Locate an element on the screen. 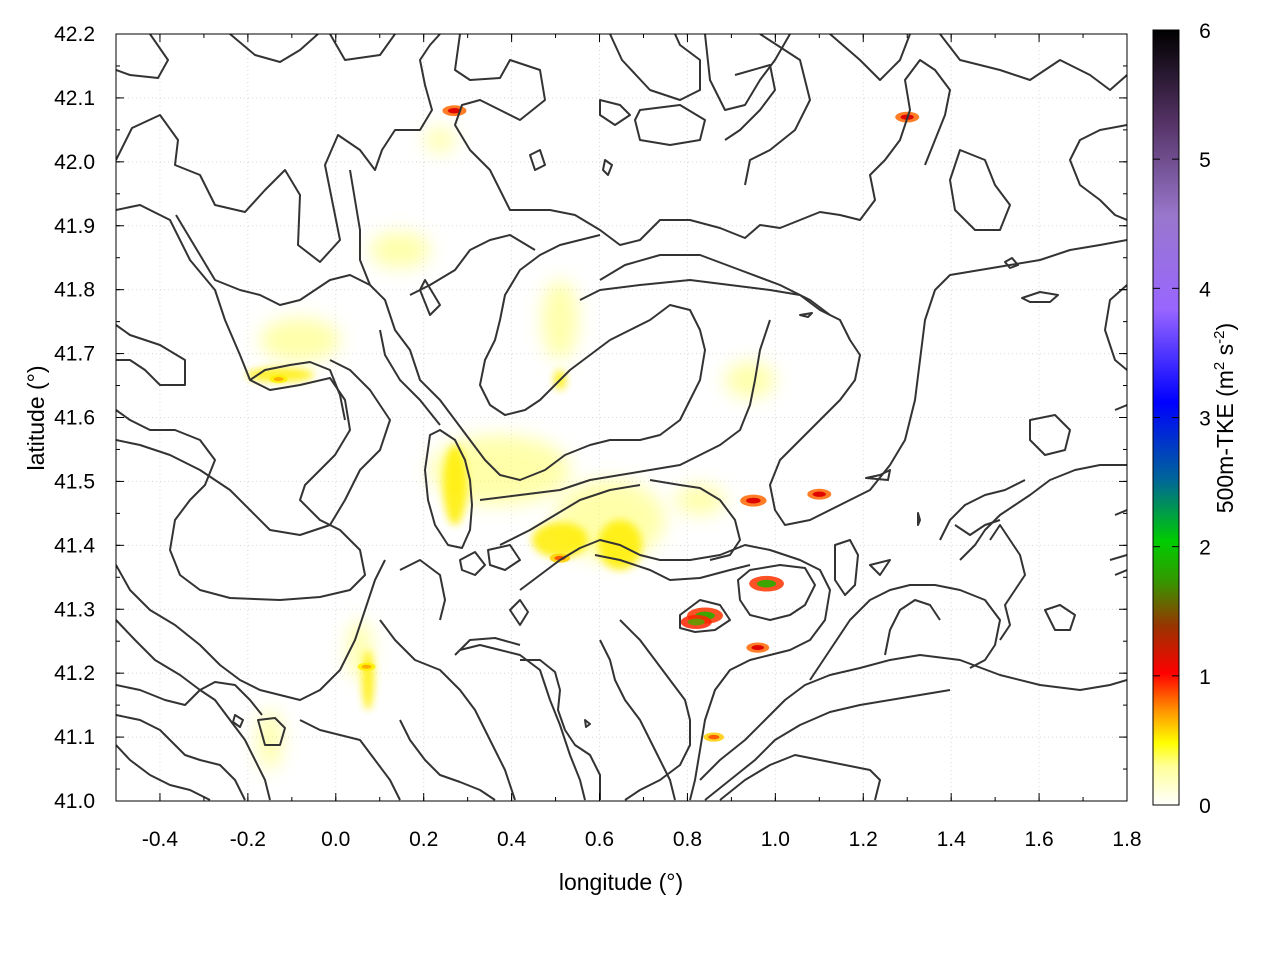 This screenshot has height=965, width=1280. colorbar-tick-label: 6 is located at coordinates (1205, 31).